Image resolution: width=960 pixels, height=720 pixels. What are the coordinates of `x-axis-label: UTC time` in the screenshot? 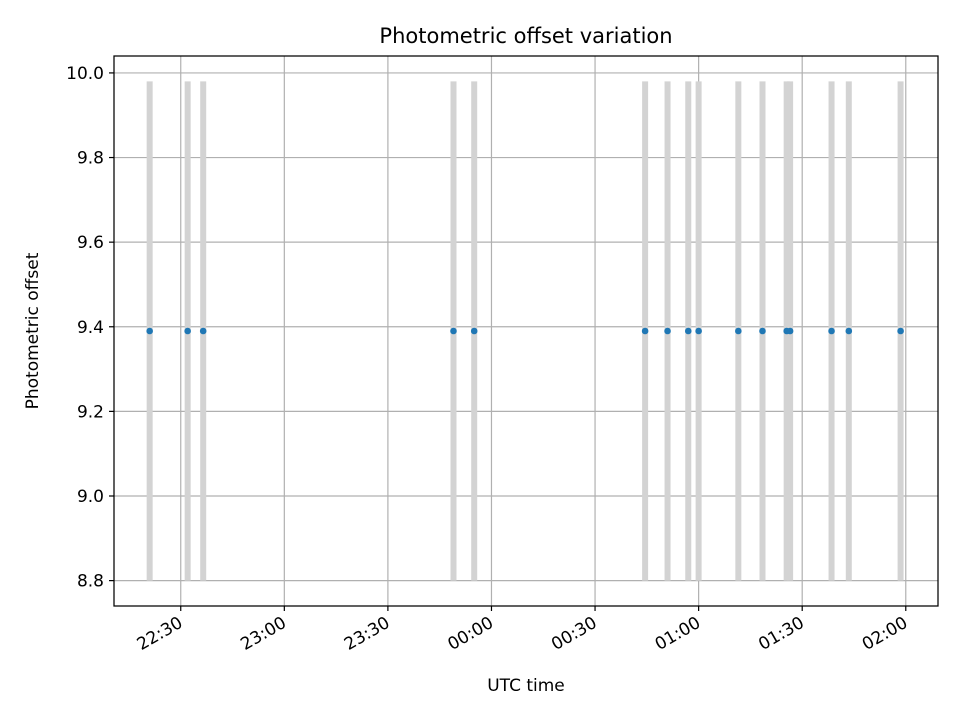 It's located at (526, 686).